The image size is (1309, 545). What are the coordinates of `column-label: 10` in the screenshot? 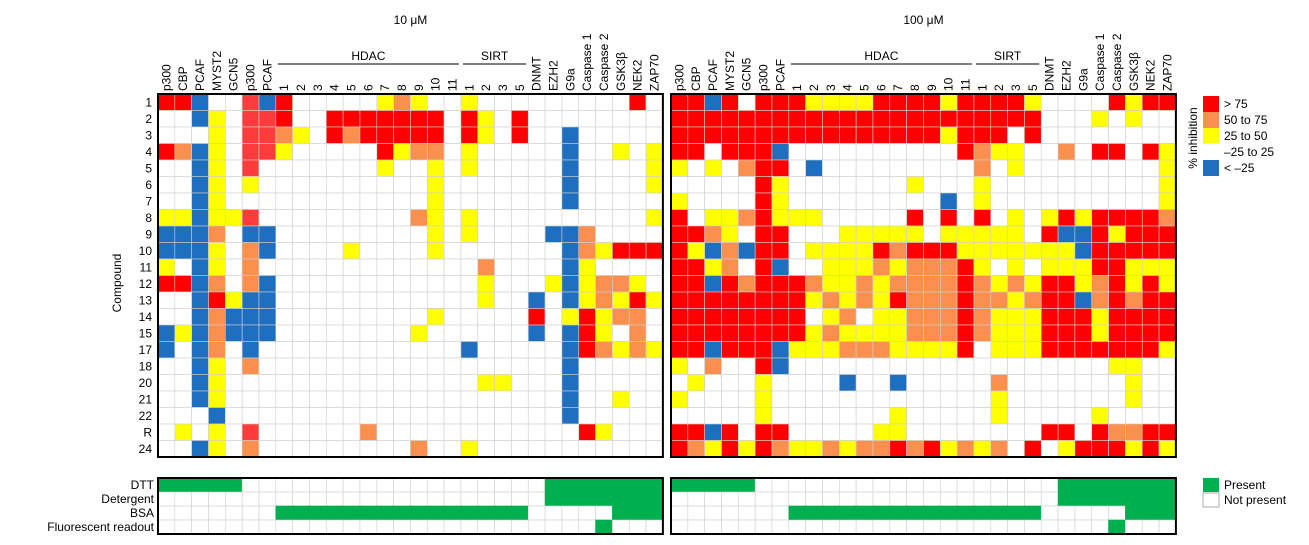 It's located at (436, 84).